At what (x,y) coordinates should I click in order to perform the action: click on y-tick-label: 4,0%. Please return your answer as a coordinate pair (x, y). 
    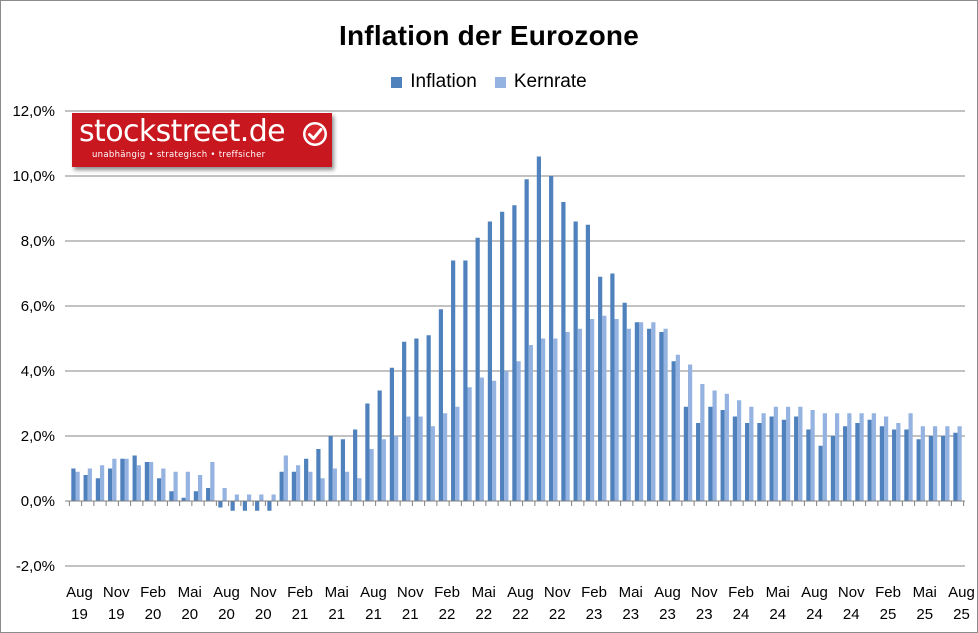
    Looking at the image, I should click on (38, 371).